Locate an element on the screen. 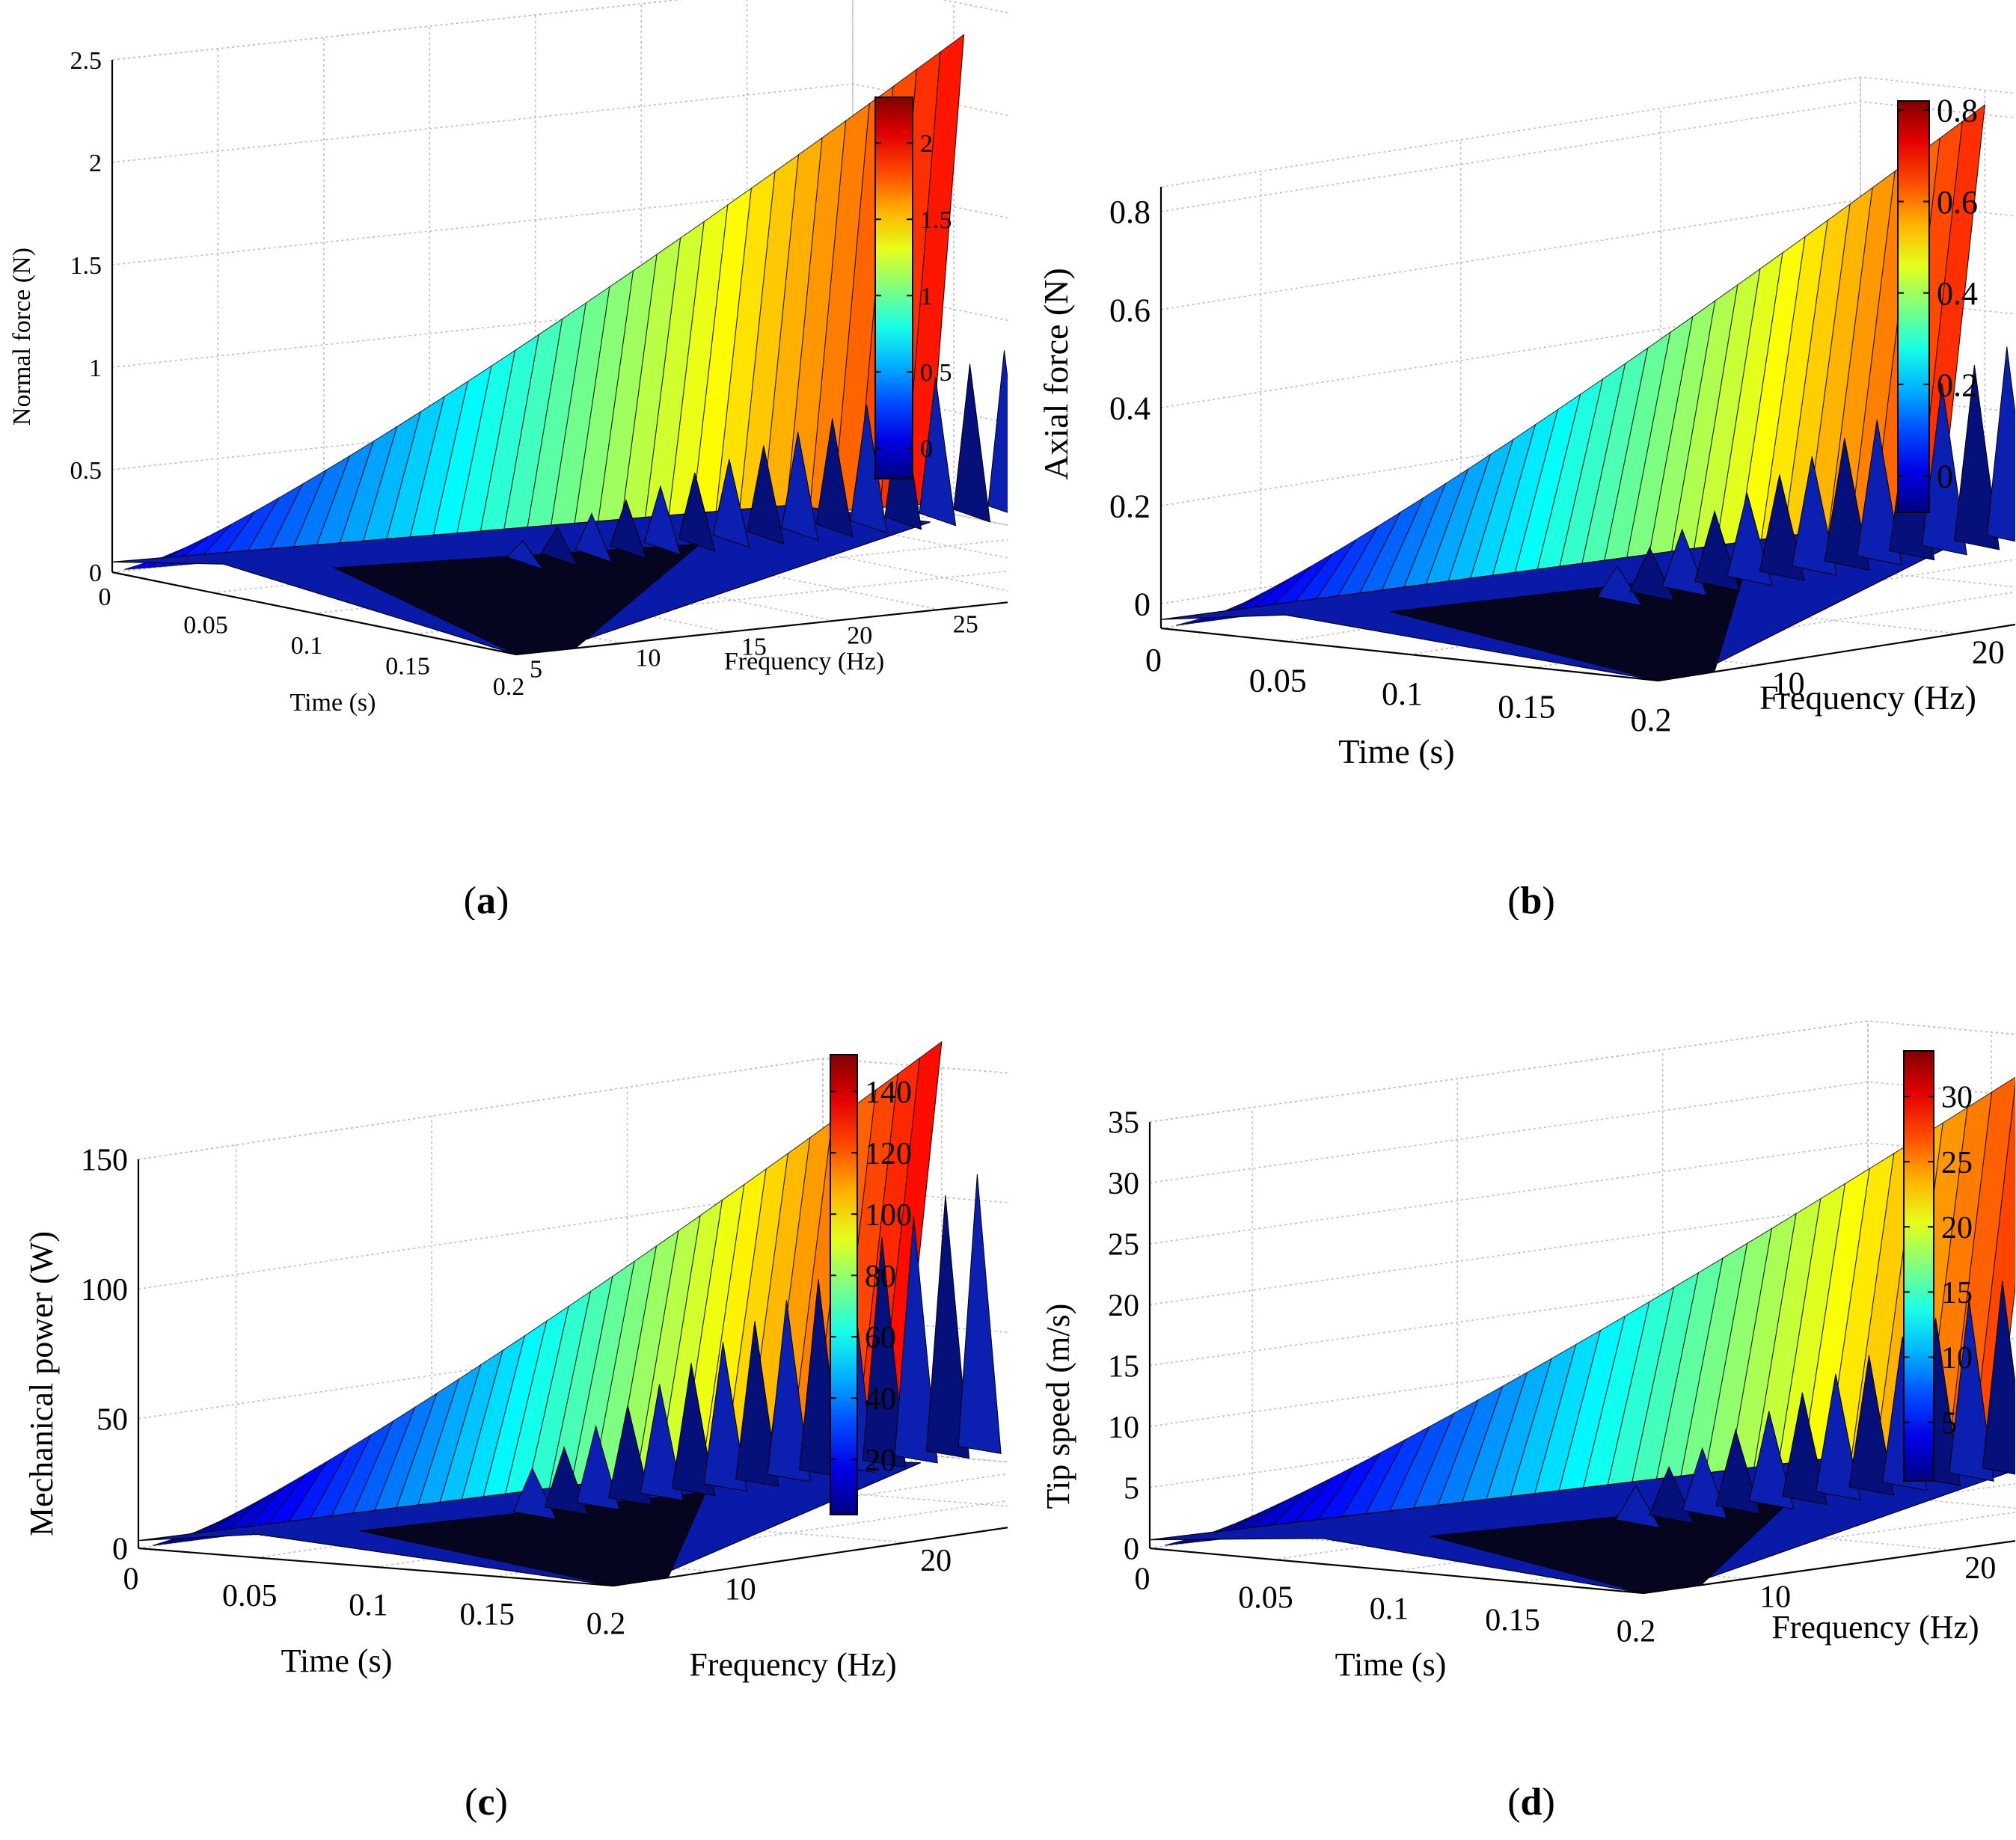  colorbar-tick-c-2: 60 is located at coordinates (881, 1338).